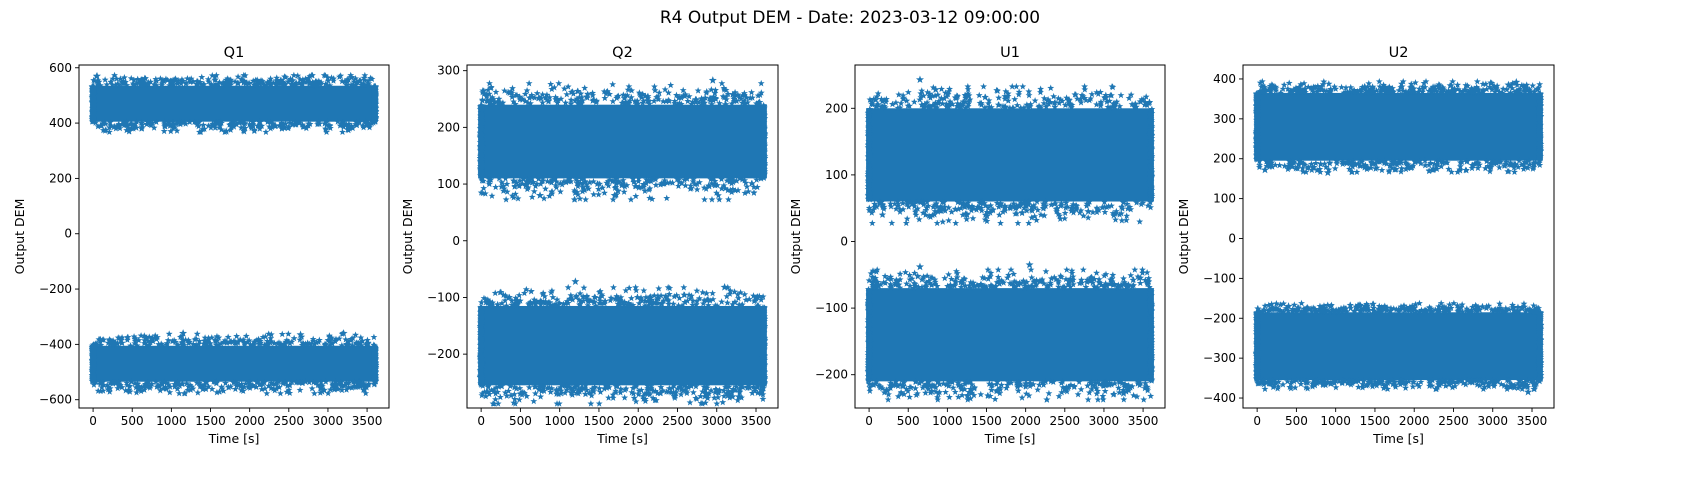  Describe the element at coordinates (443, 297) in the screenshot. I see `y-tick-label: −100` at that location.